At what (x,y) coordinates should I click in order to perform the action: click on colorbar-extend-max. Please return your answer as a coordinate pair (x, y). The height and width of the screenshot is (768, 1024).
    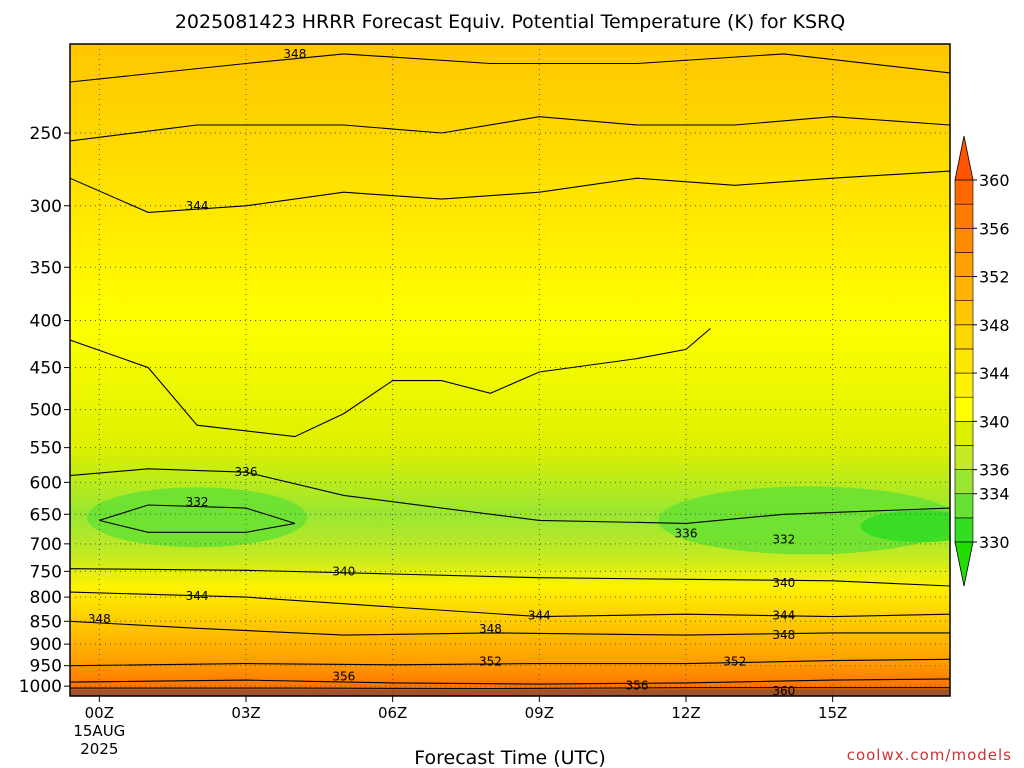
    Looking at the image, I should click on (964, 158).